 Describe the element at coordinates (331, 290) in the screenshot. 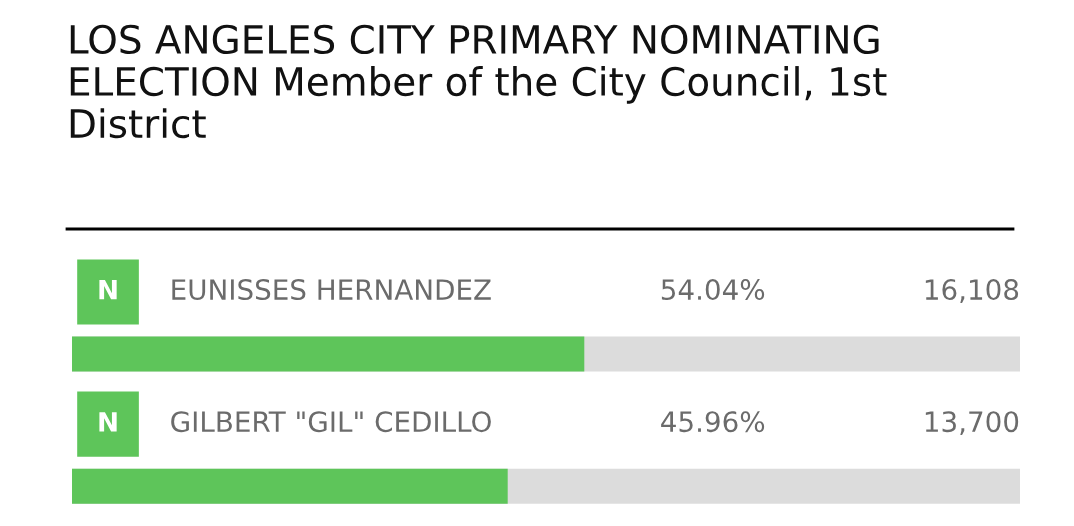

I see `y-tick-label: EUNISSES HERNANDEZ` at that location.